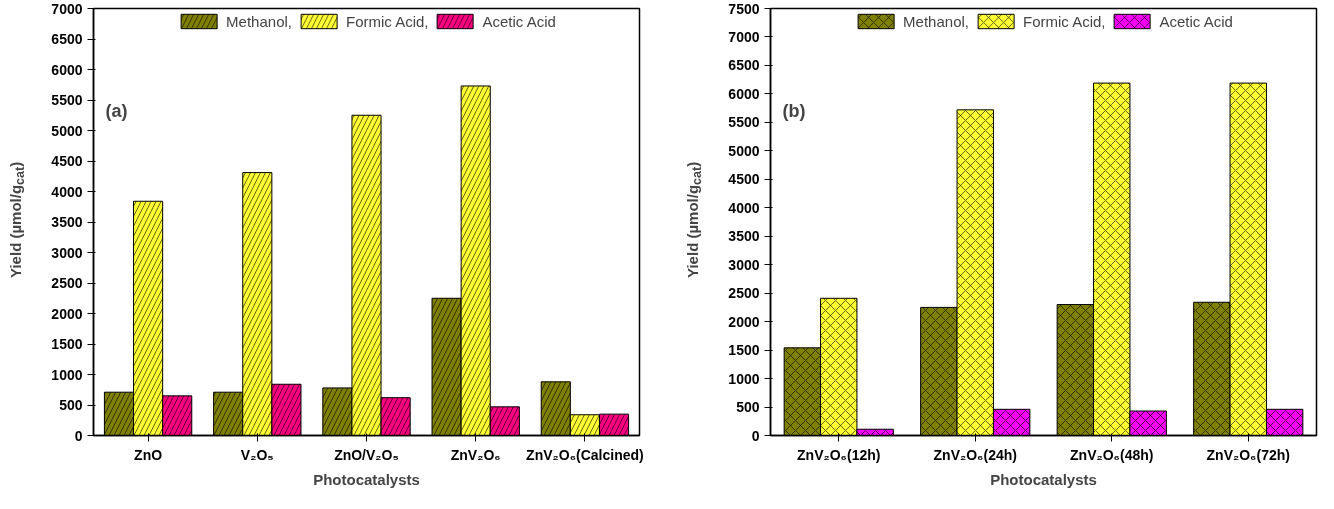 The image size is (1334, 509). What do you see at coordinates (148, 454) in the screenshot?
I see `x-tick-label: ZnO` at bounding box center [148, 454].